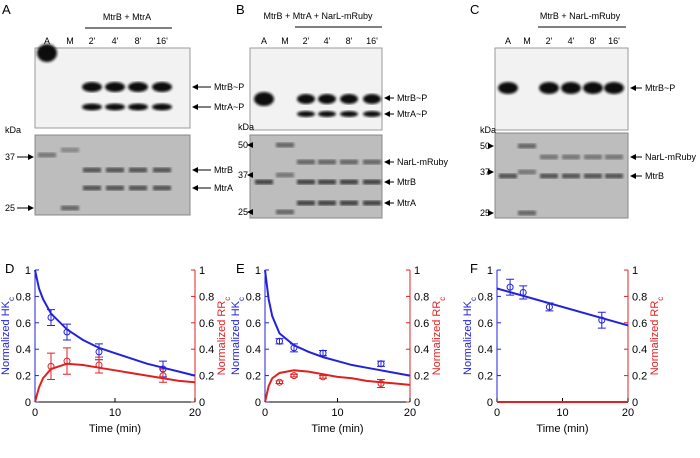 The image size is (700, 458). What do you see at coordinates (406, 203) in the screenshot?
I see `band-label: MtrA` at bounding box center [406, 203].